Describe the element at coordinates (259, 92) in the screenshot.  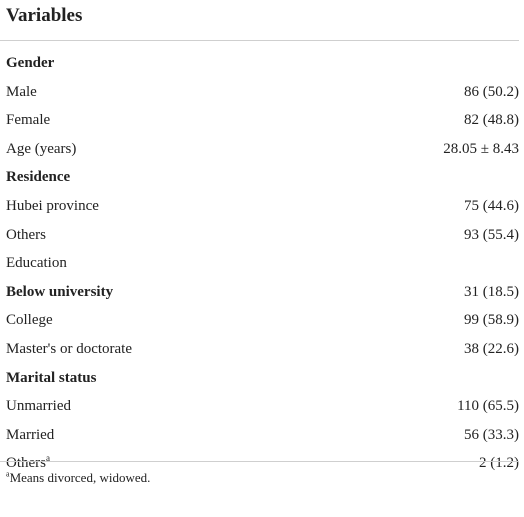
I see `table-row: Male 86 (50.2)` at that location.